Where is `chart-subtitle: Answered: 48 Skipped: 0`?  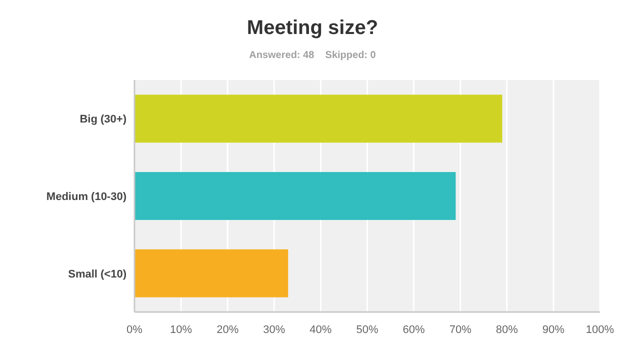 chart-subtitle: Answered: 48 Skipped: 0 is located at coordinates (312, 55).